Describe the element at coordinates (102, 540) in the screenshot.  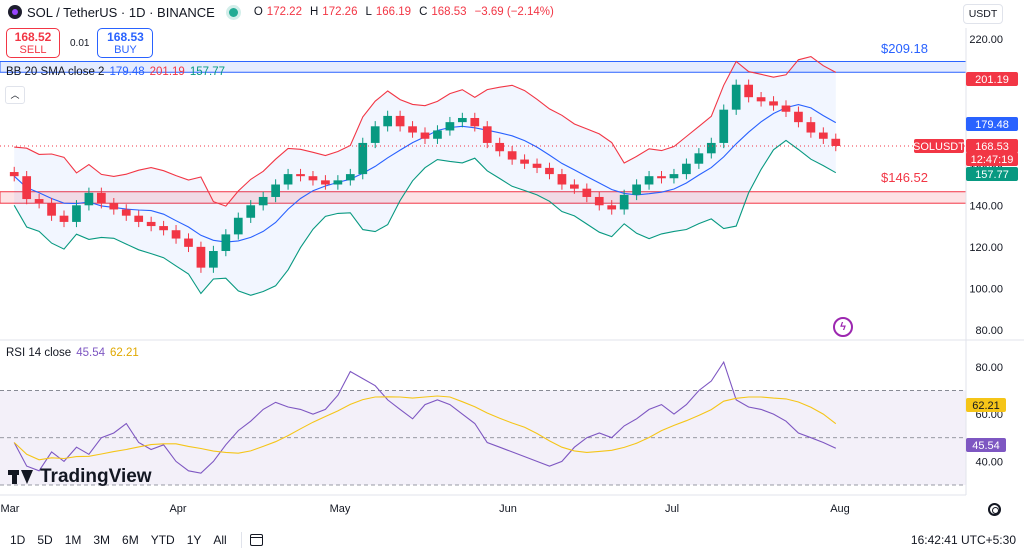
I see `range-3m: 3M` at that location.